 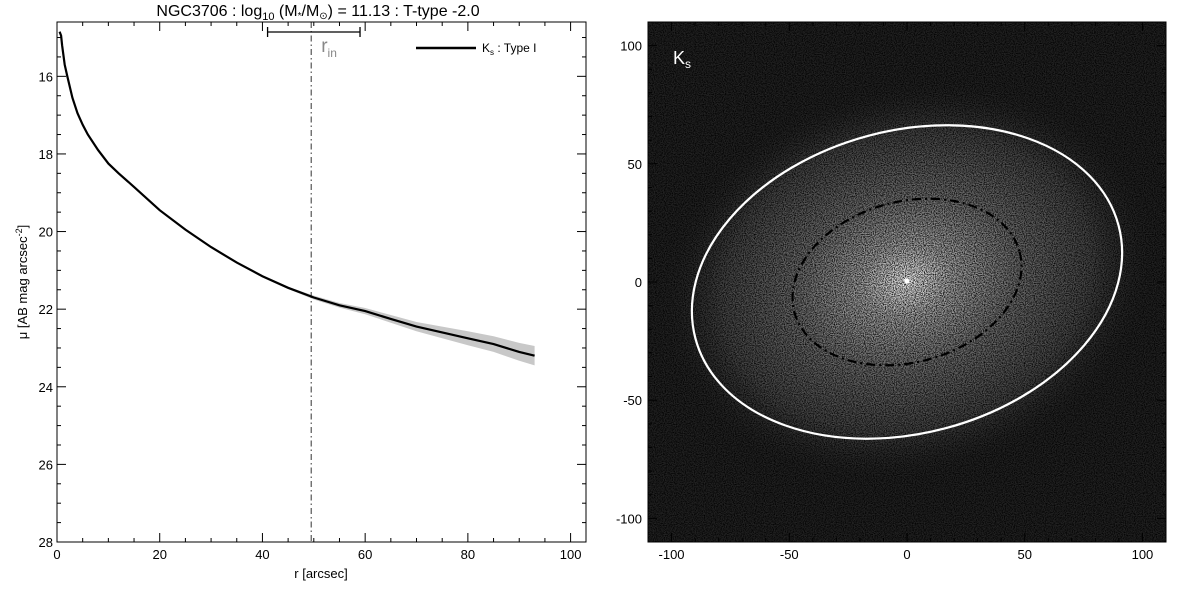 What do you see at coordinates (789, 554) in the screenshot?
I see `x-tick-label: -50` at bounding box center [789, 554].